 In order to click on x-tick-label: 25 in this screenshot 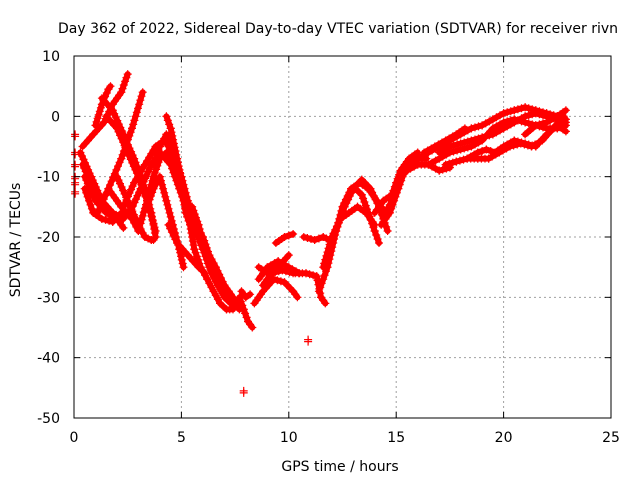, I will do `click(611, 438)`.